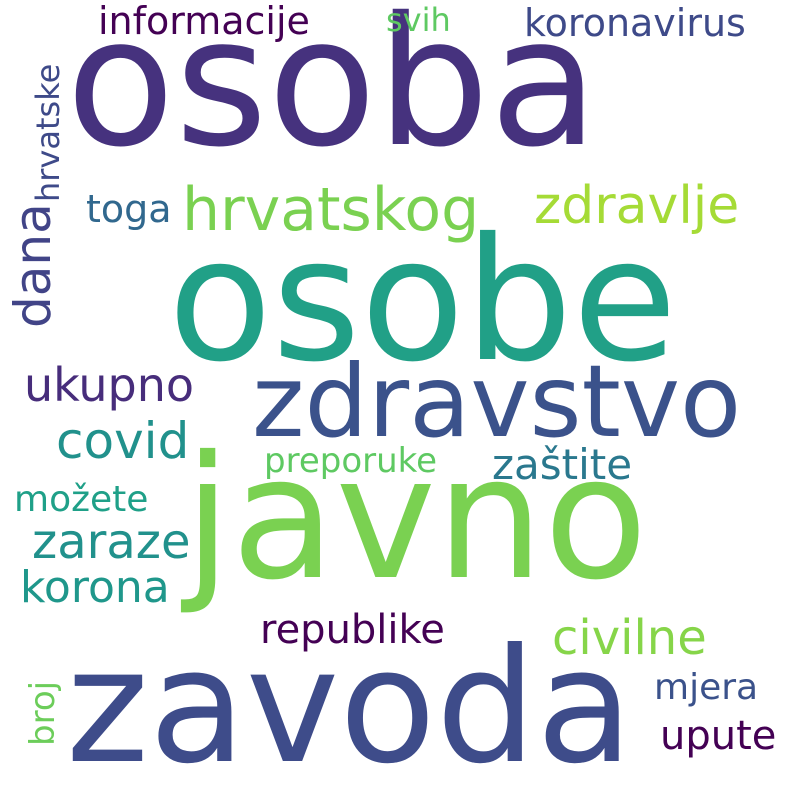 The image size is (800, 800). What do you see at coordinates (351, 461) in the screenshot?
I see `word-preporuke: preporuke` at bounding box center [351, 461].